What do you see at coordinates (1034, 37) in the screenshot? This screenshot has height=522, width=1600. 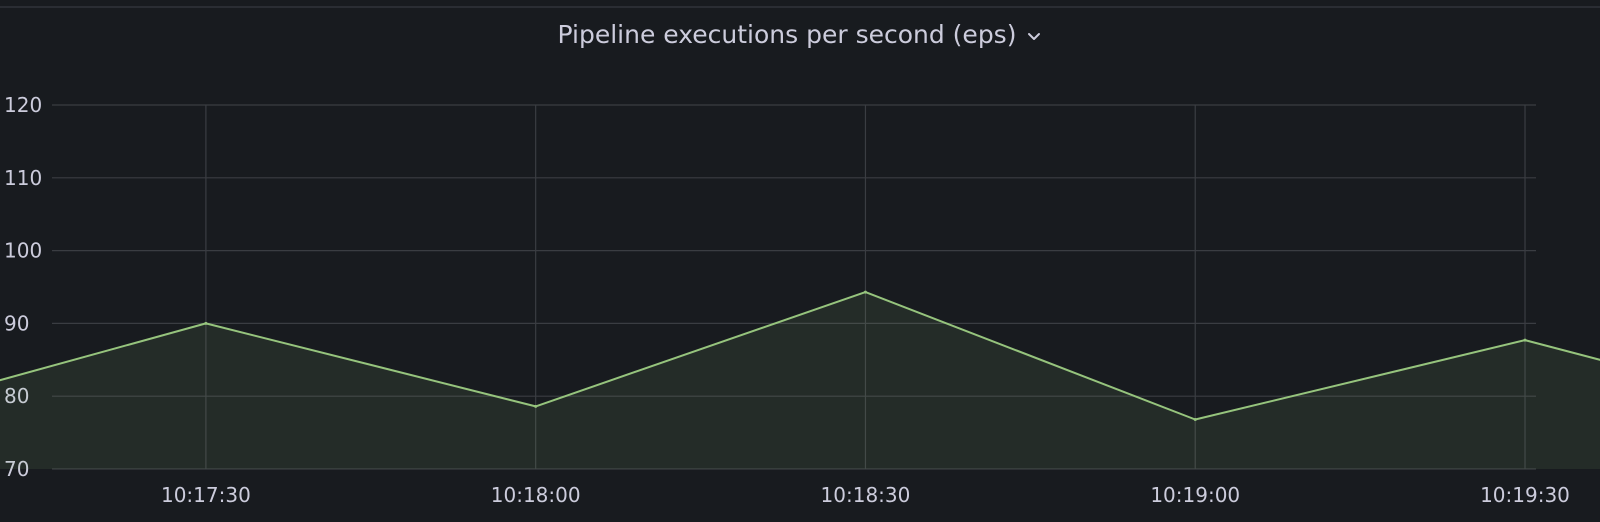 I see `chevron-down-icon` at bounding box center [1034, 37].